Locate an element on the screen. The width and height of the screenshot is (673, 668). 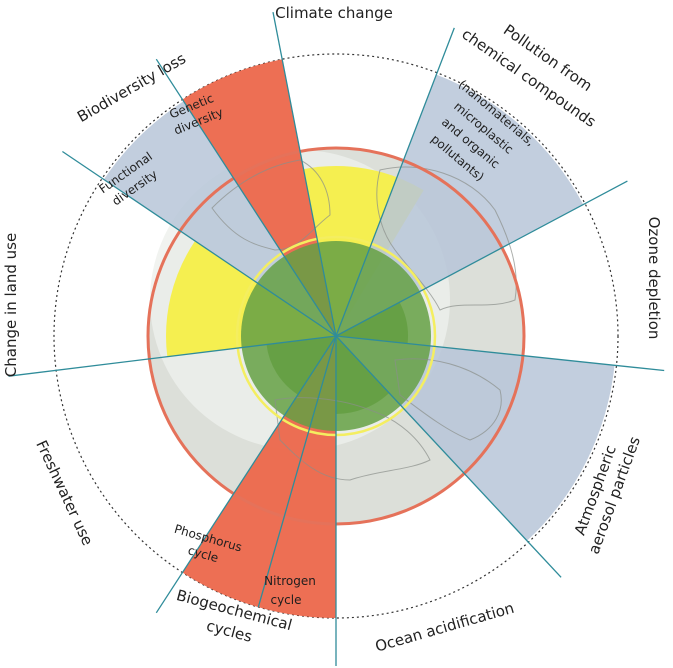
svg-text: Nitrogen is located at coordinates (290, 581).